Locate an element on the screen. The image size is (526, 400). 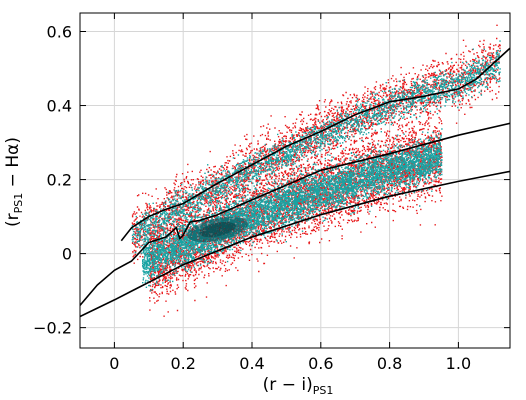
y-tick-label: 0.2 is located at coordinates (59, 180).